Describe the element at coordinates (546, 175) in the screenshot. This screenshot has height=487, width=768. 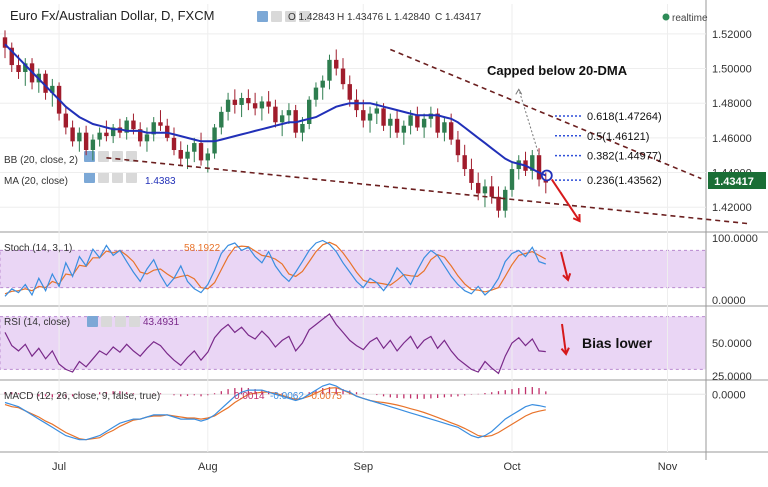
I see `ma-touch-marker` at that location.